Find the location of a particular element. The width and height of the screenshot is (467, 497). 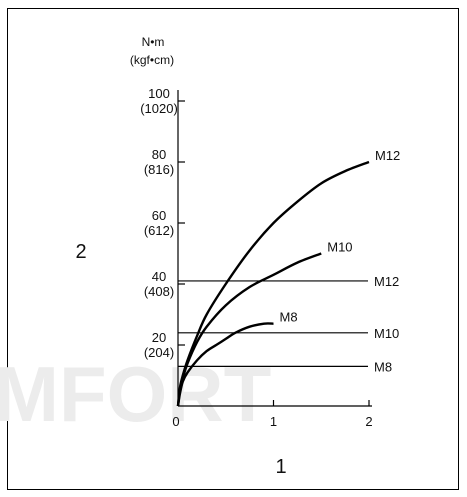

y-tick-alt-label: (816) is located at coordinates (159, 169).